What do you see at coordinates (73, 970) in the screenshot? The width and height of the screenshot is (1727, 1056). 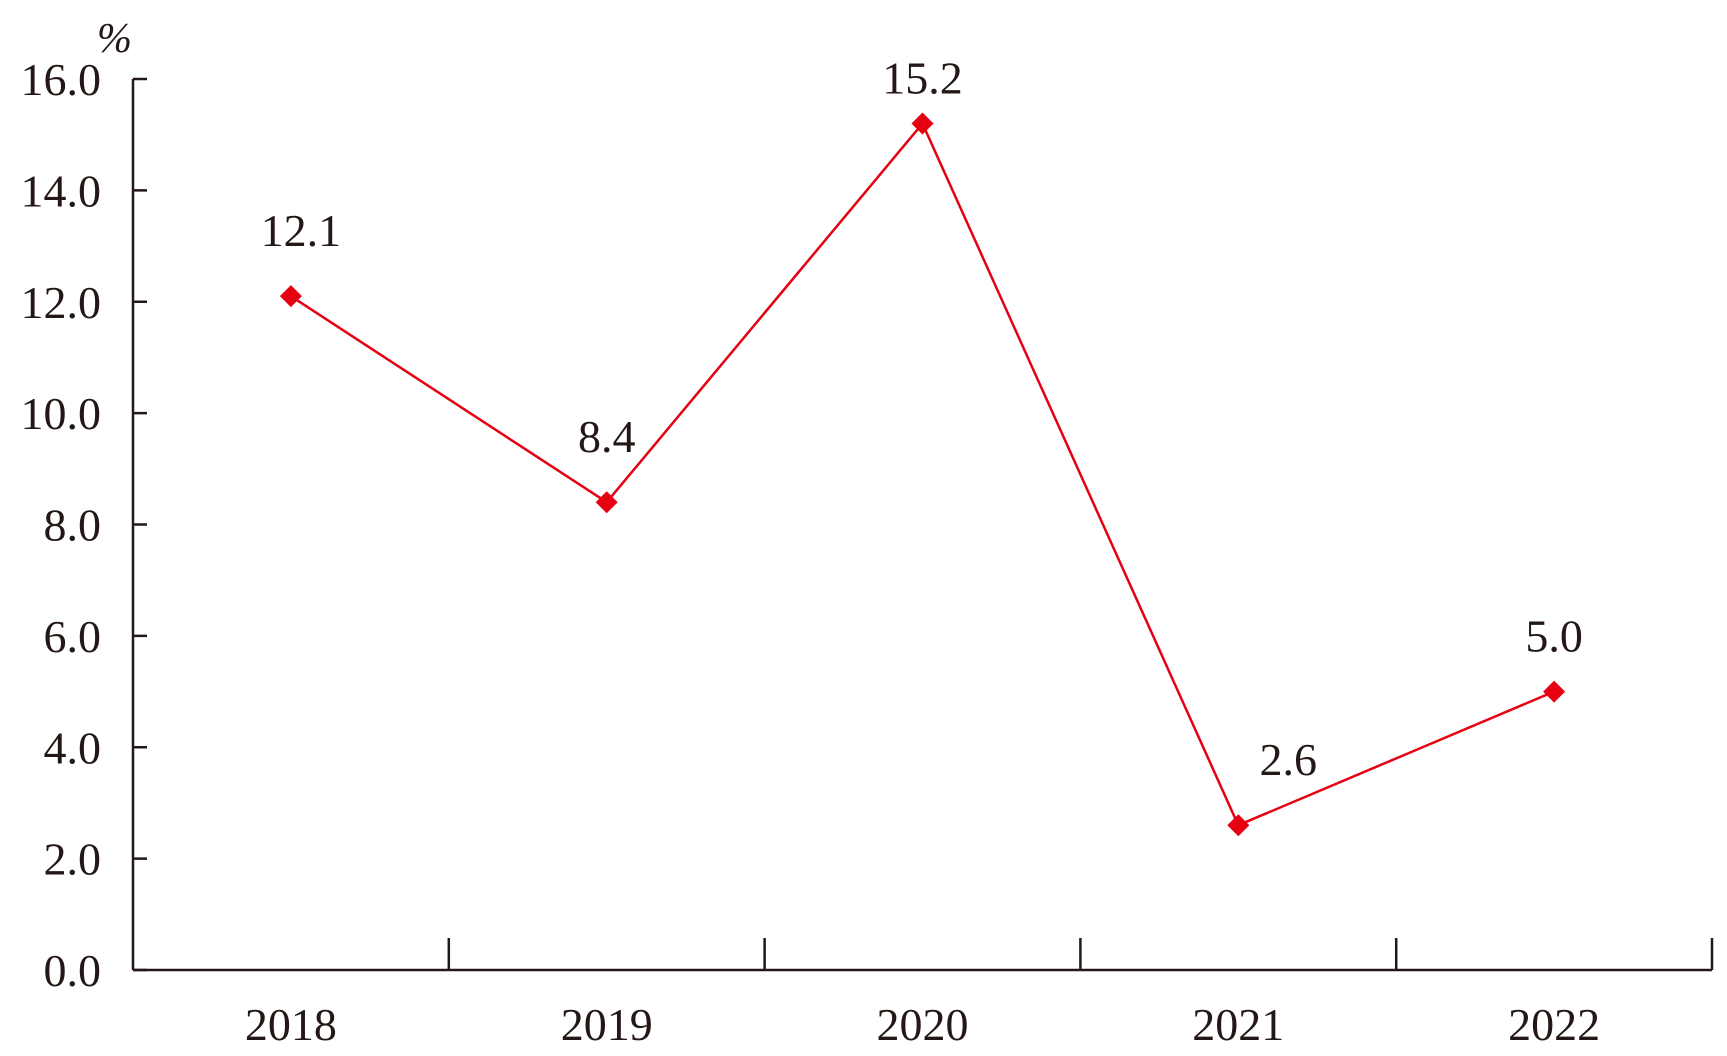 I see `y-tick-label: 0.0` at bounding box center [73, 970].